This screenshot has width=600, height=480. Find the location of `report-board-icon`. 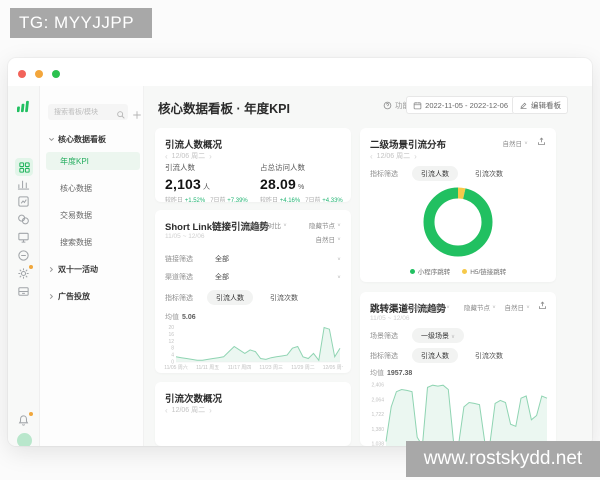

report-board-icon is located at coordinates (24, 202).